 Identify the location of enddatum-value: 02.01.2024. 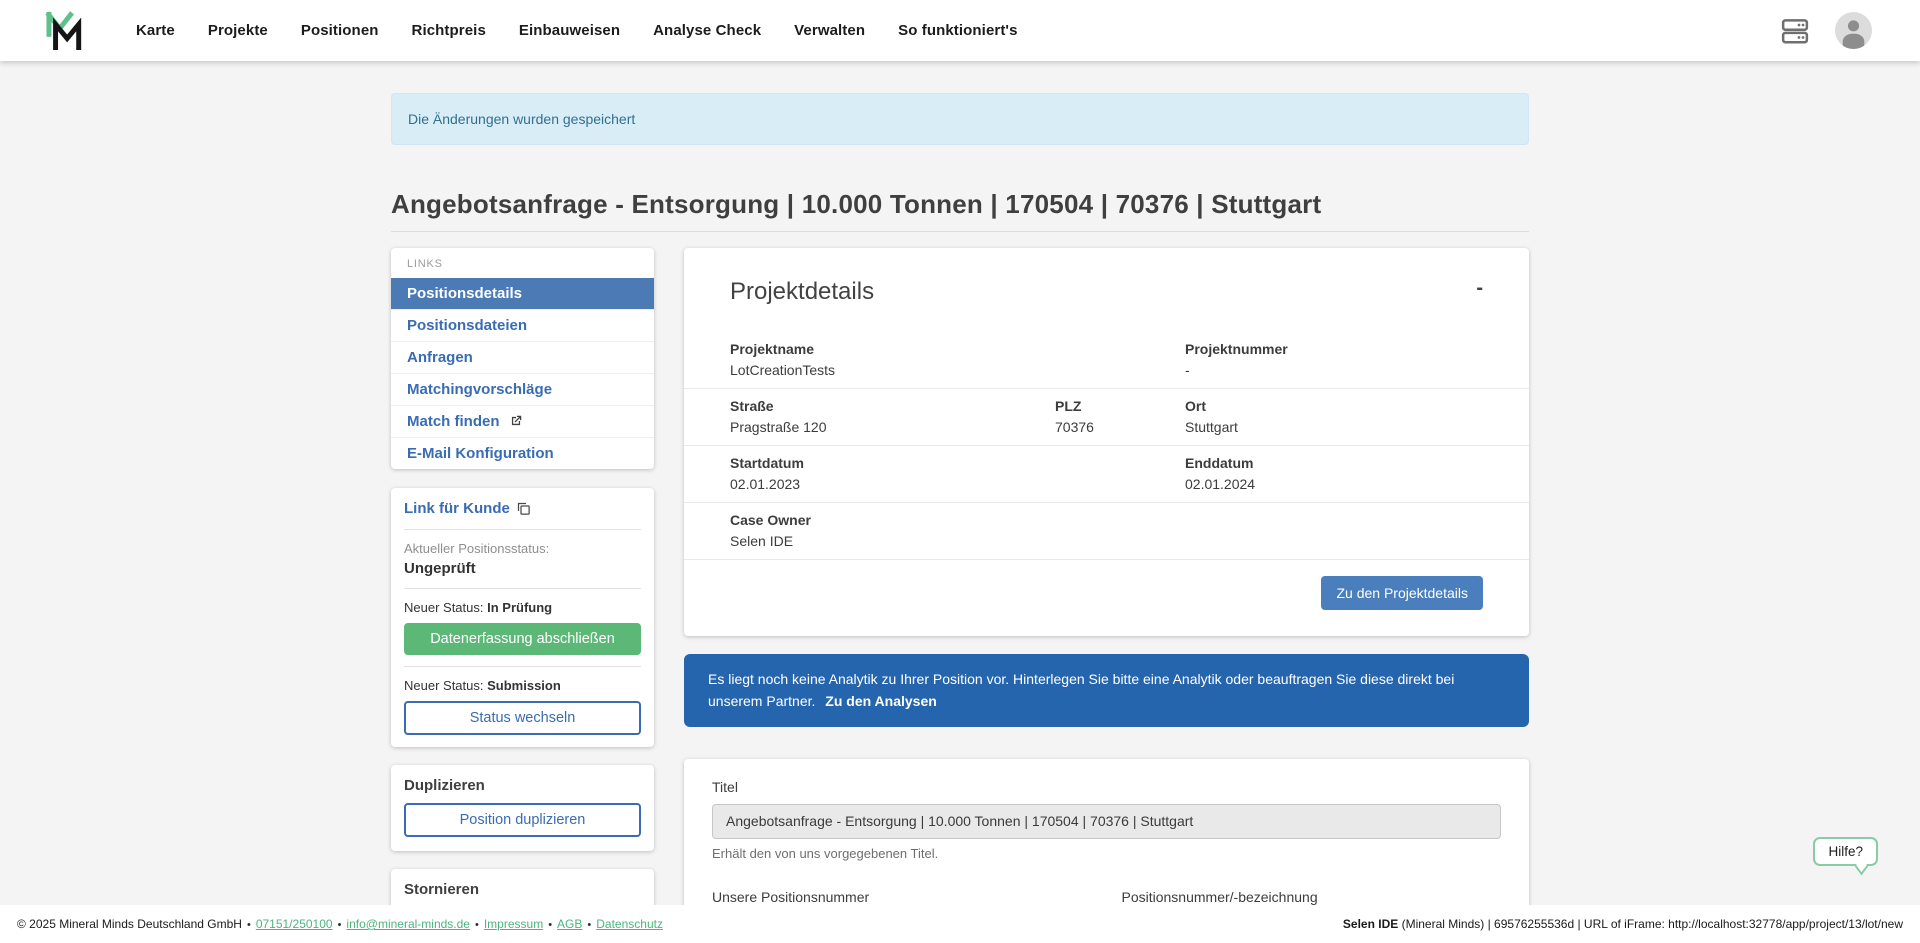
(1220, 484).